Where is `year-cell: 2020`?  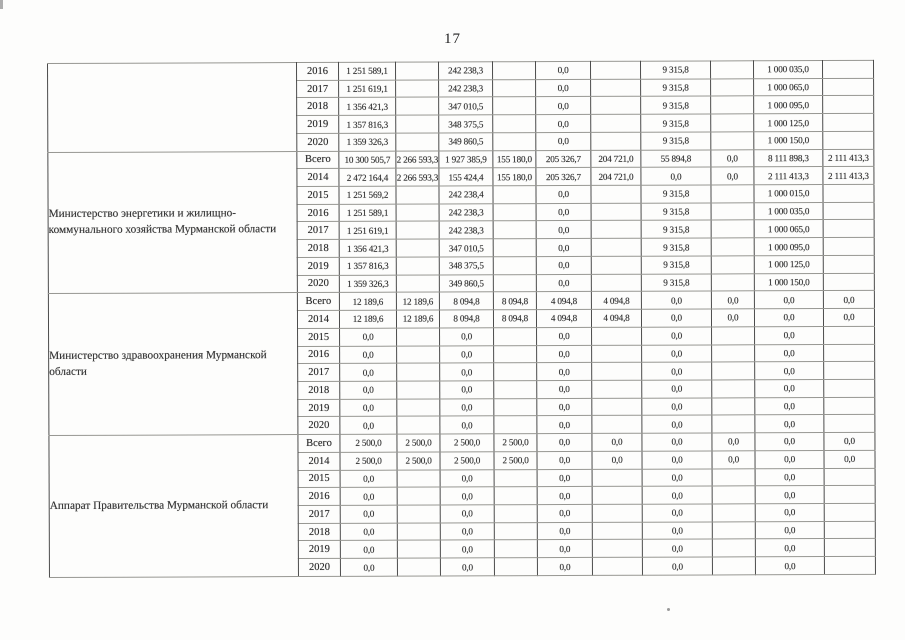
year-cell: 2020 is located at coordinates (318, 284).